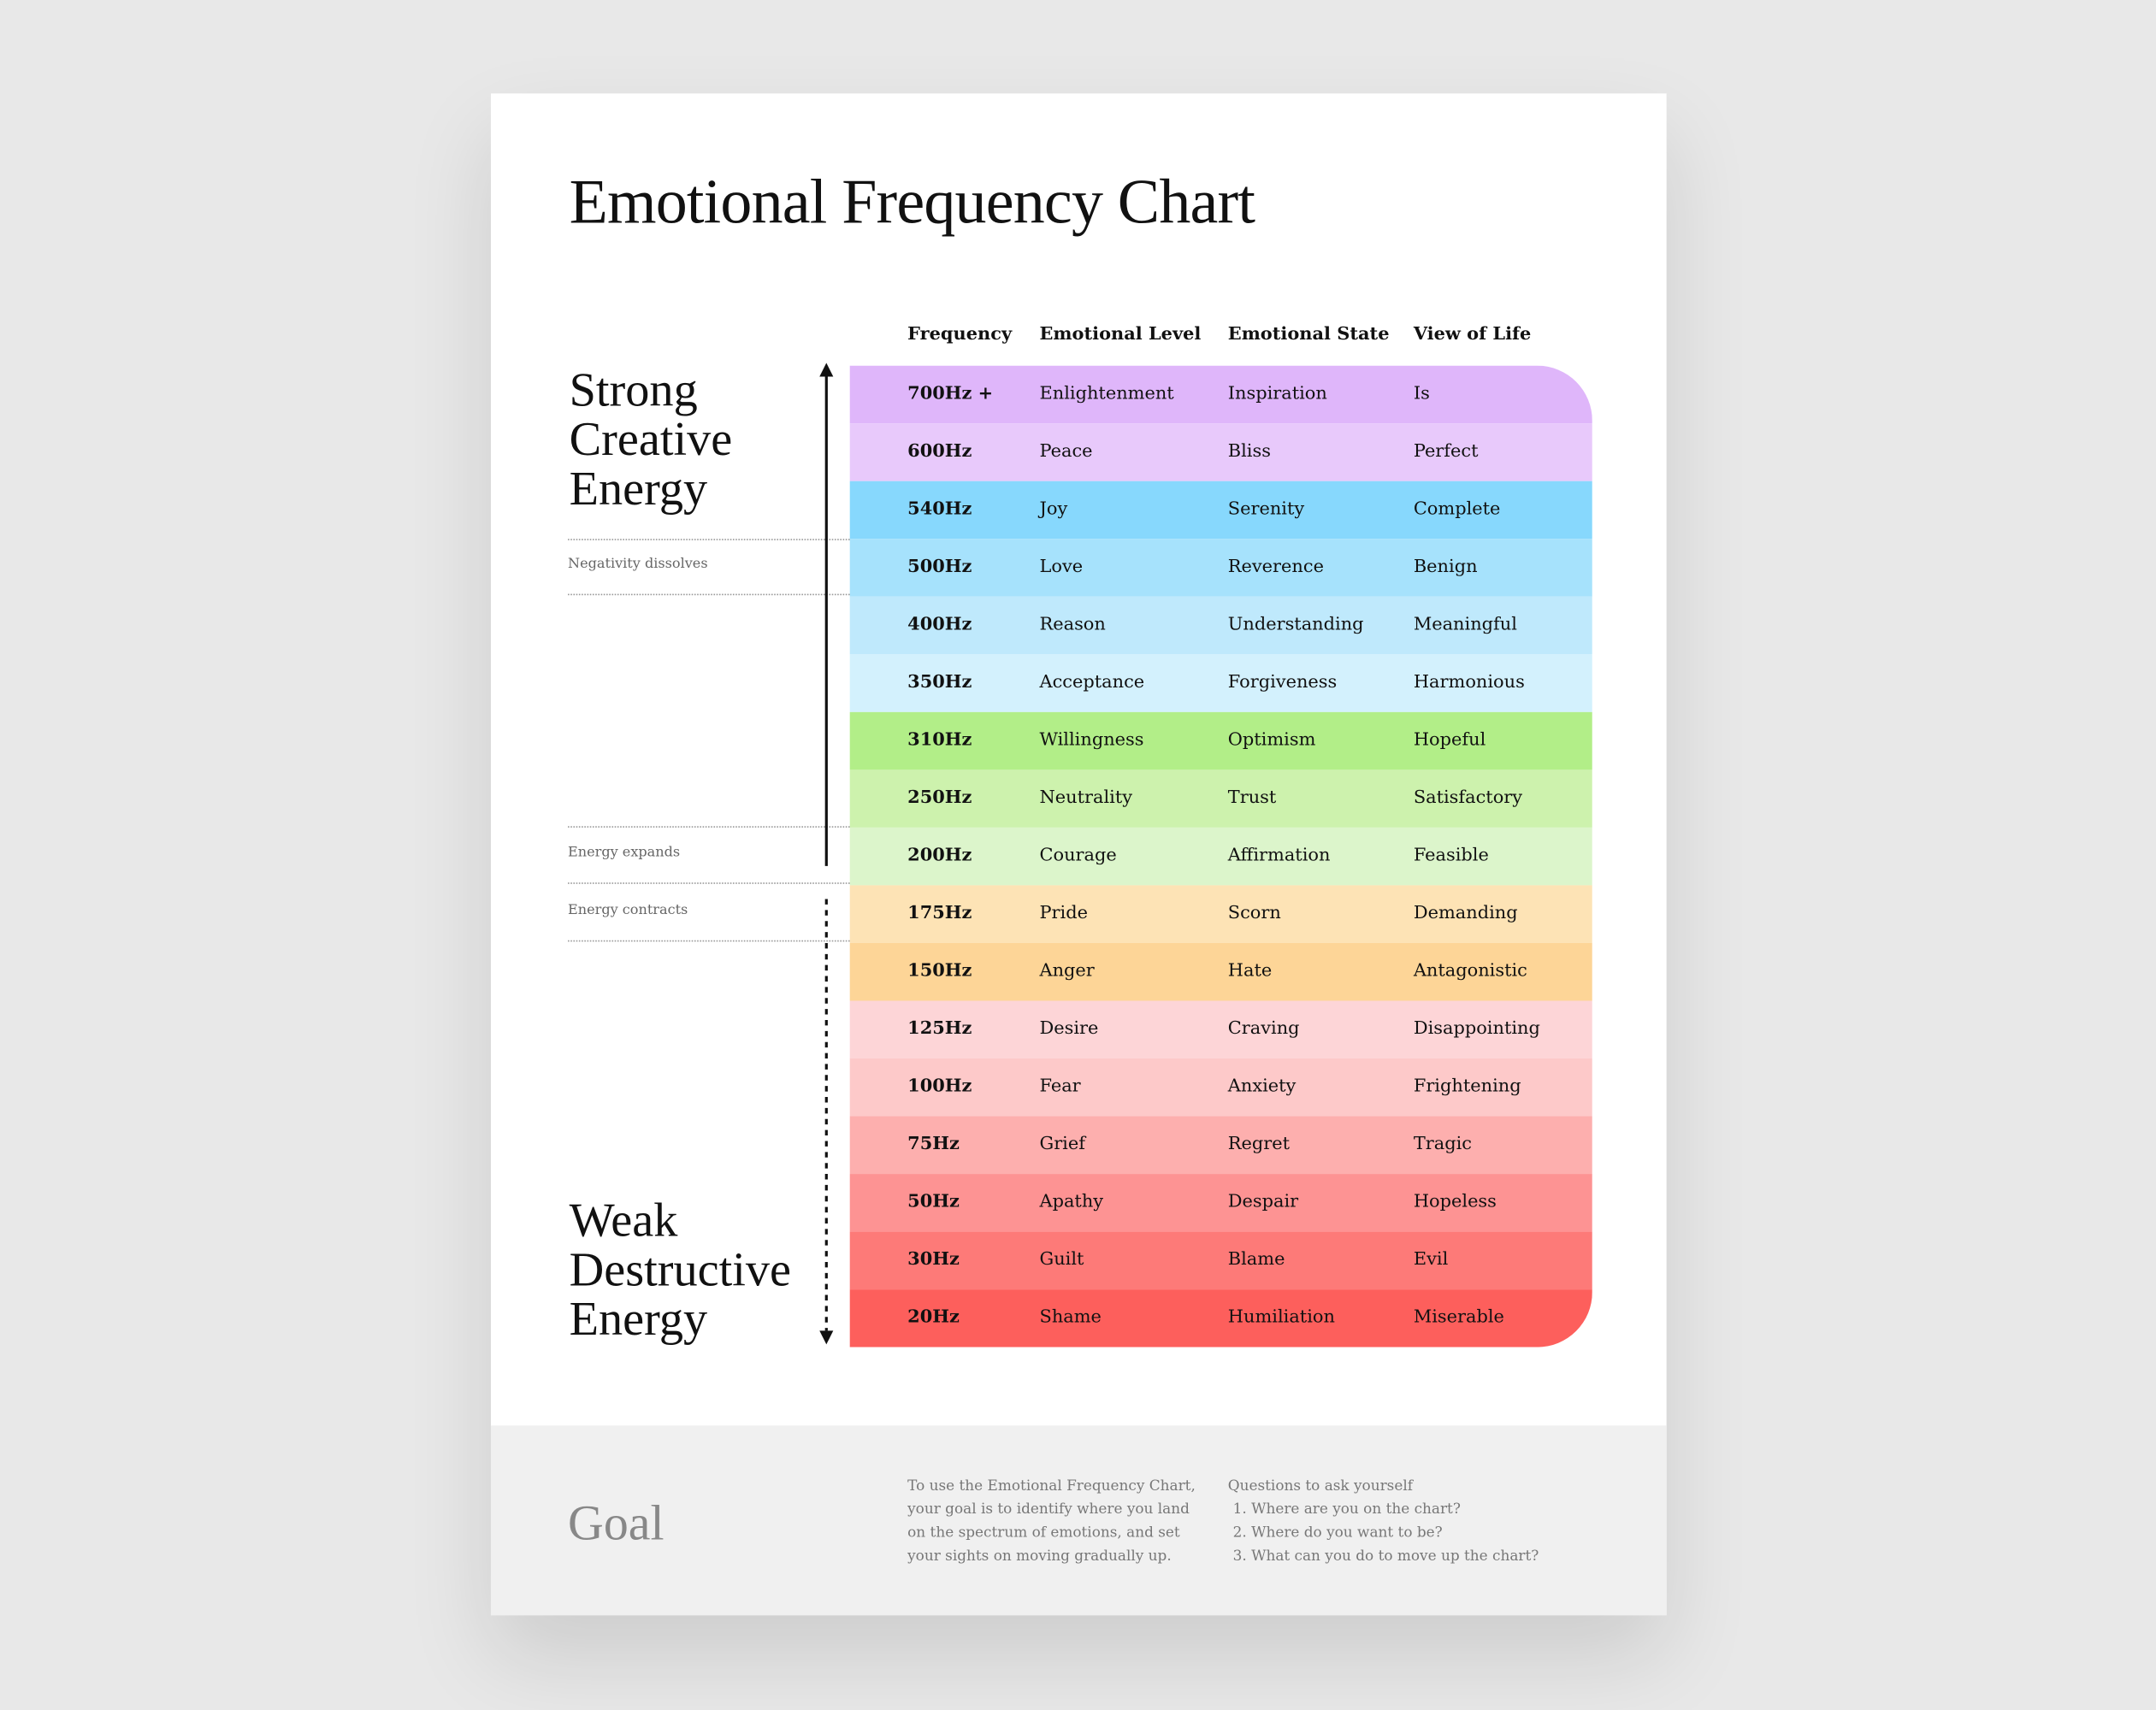  Describe the element at coordinates (1043, 1533) in the screenshot. I see `text-line: on the spectrum of emotions, and set` at that location.